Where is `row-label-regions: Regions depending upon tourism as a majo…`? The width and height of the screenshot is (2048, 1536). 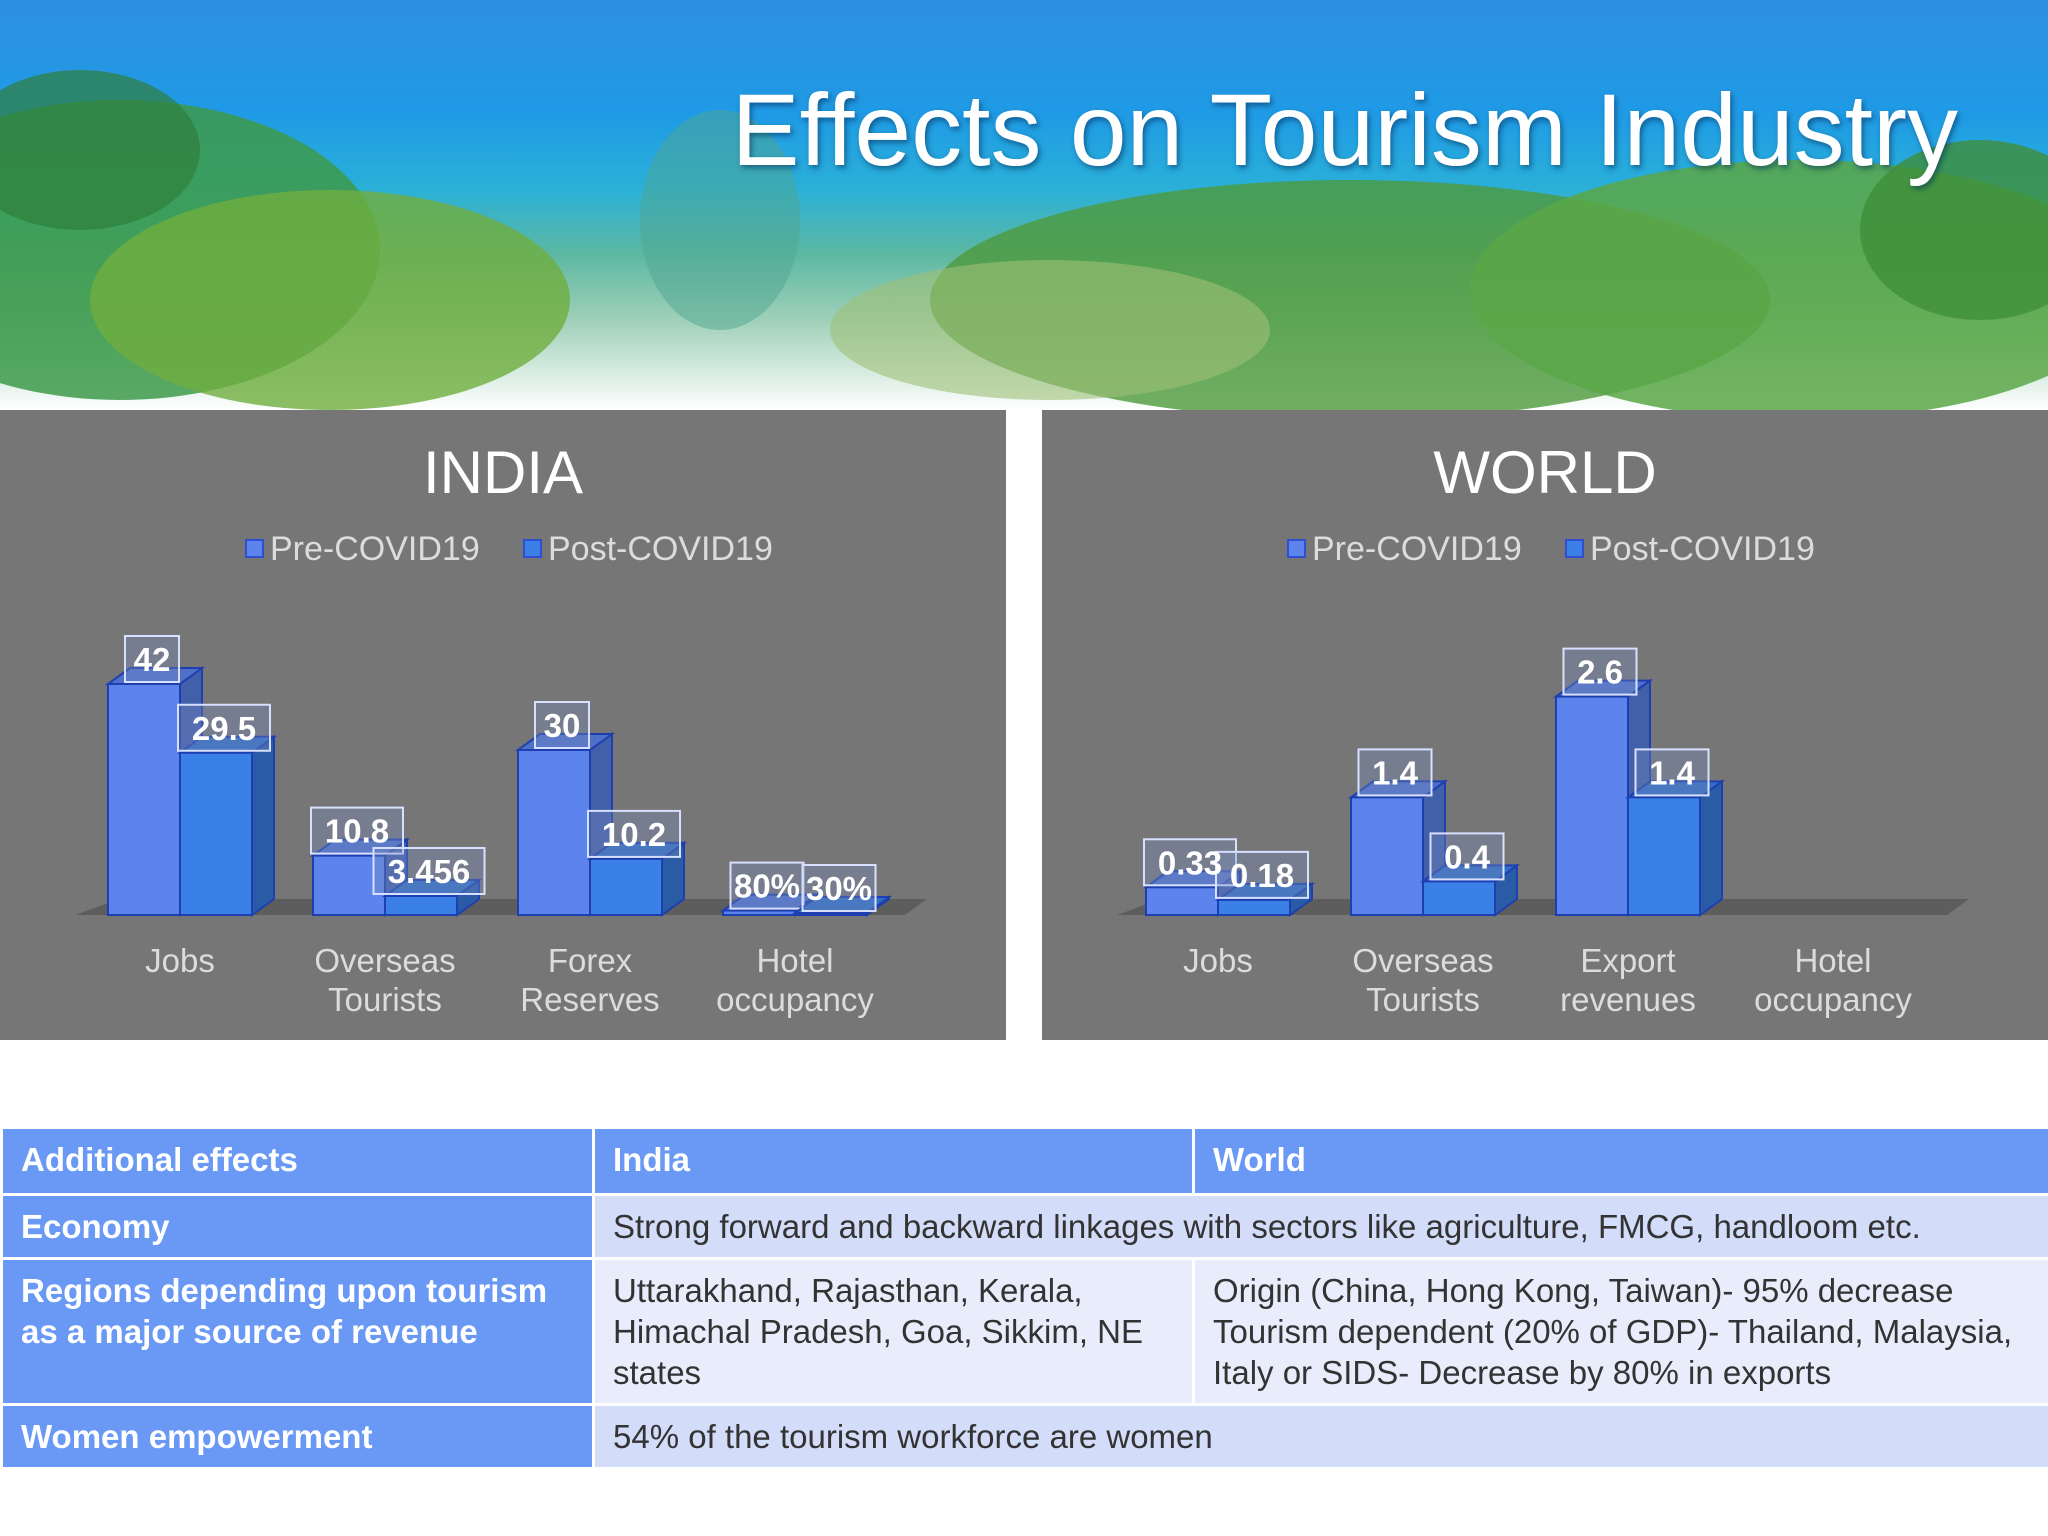
row-label-regions: Regions depending upon tourism as a majo… is located at coordinates (297, 1331).